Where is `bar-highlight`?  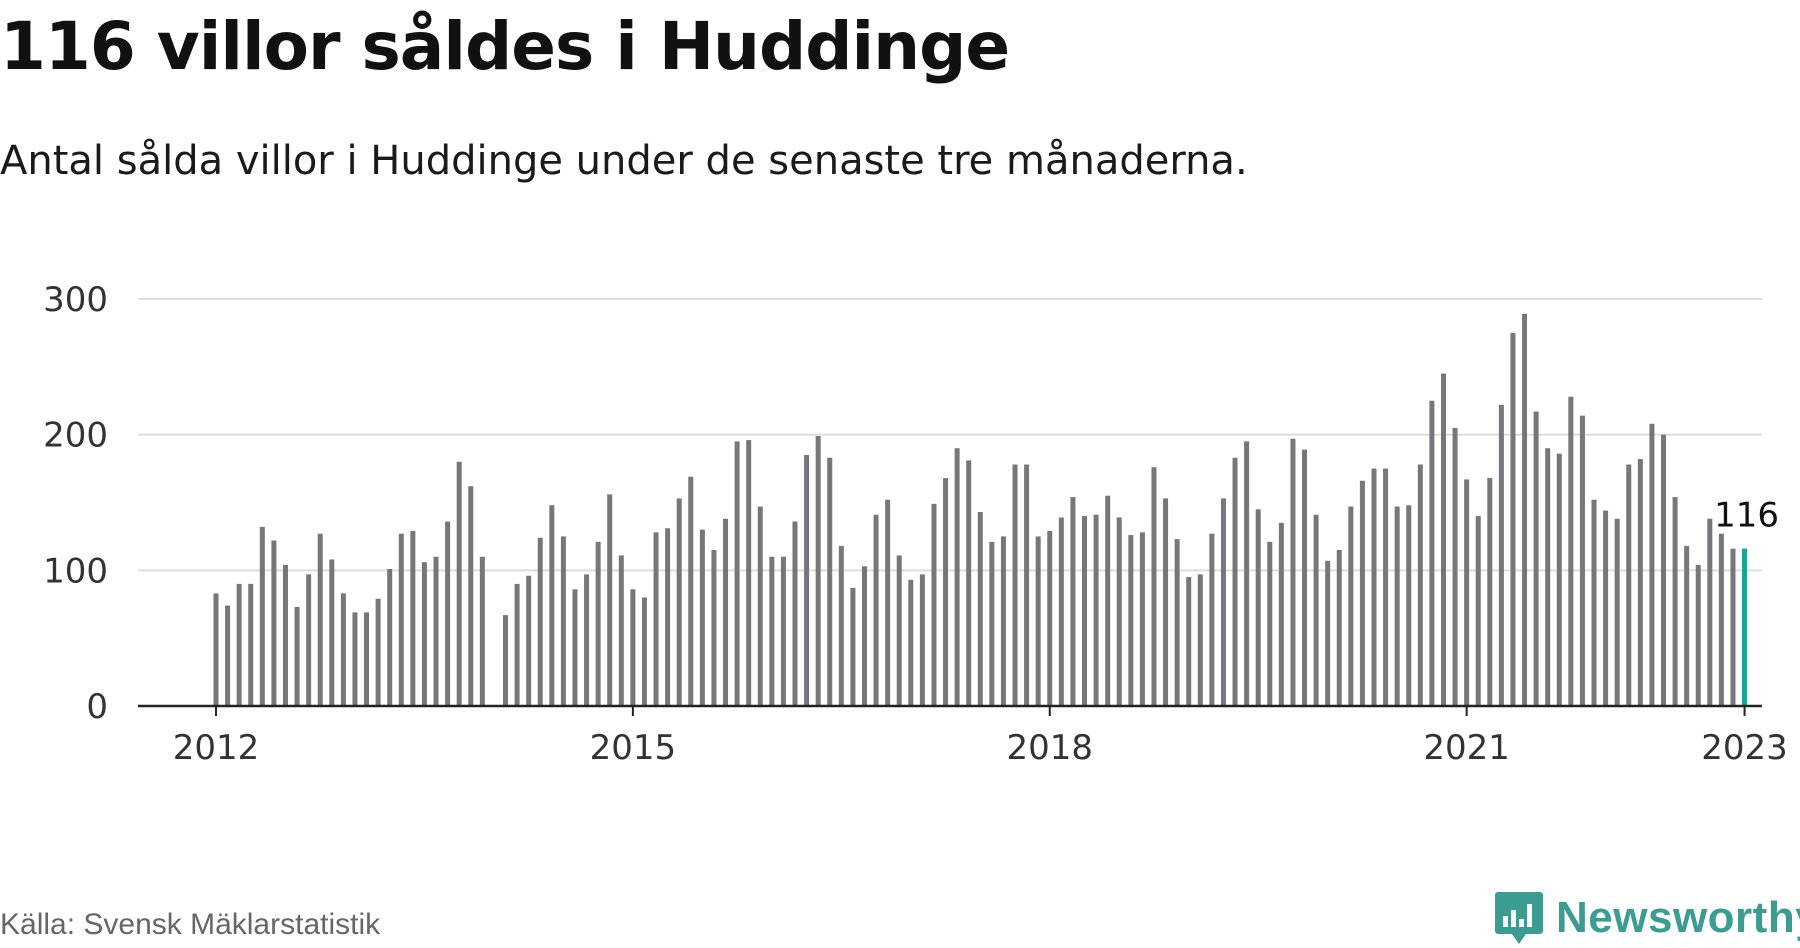
bar-highlight is located at coordinates (1745, 627).